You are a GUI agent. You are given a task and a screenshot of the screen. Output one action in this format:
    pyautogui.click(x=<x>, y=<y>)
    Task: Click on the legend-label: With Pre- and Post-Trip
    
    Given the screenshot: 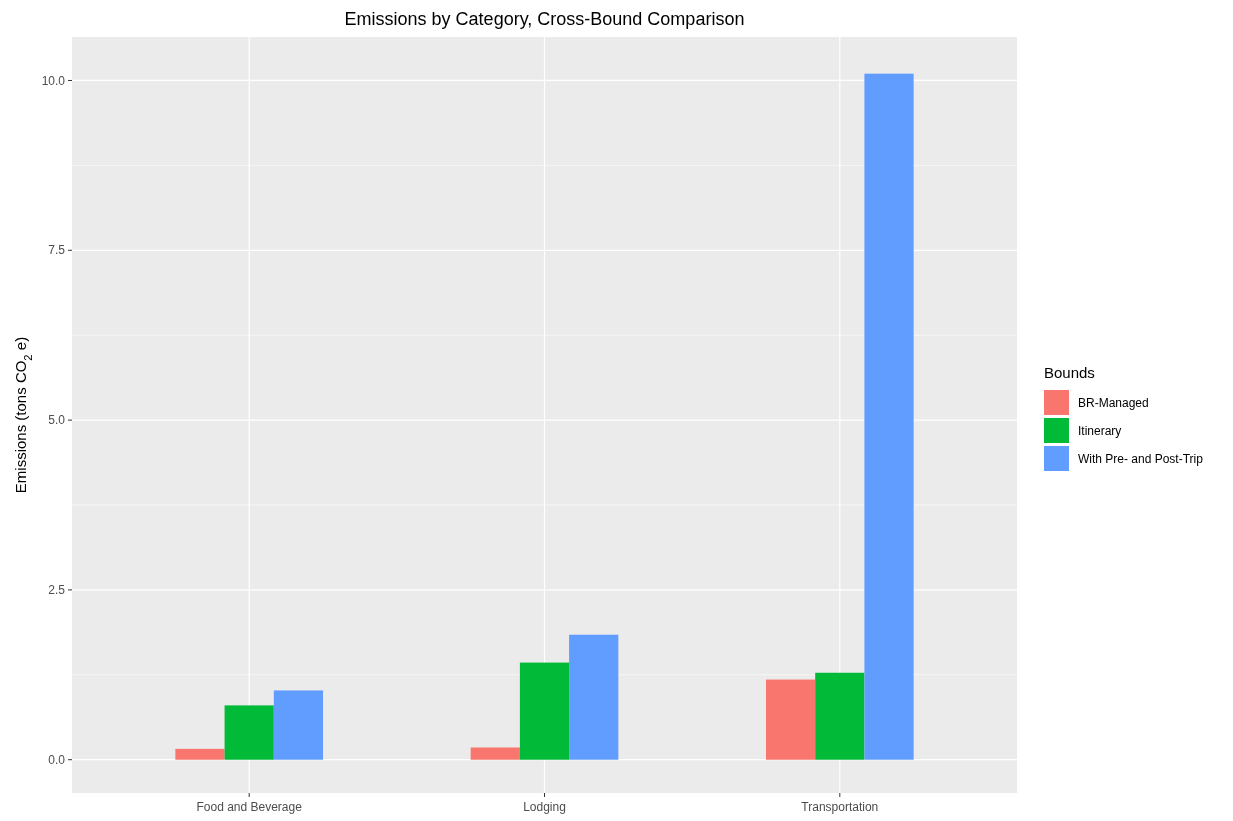 What is the action you would take?
    pyautogui.click(x=1141, y=458)
    